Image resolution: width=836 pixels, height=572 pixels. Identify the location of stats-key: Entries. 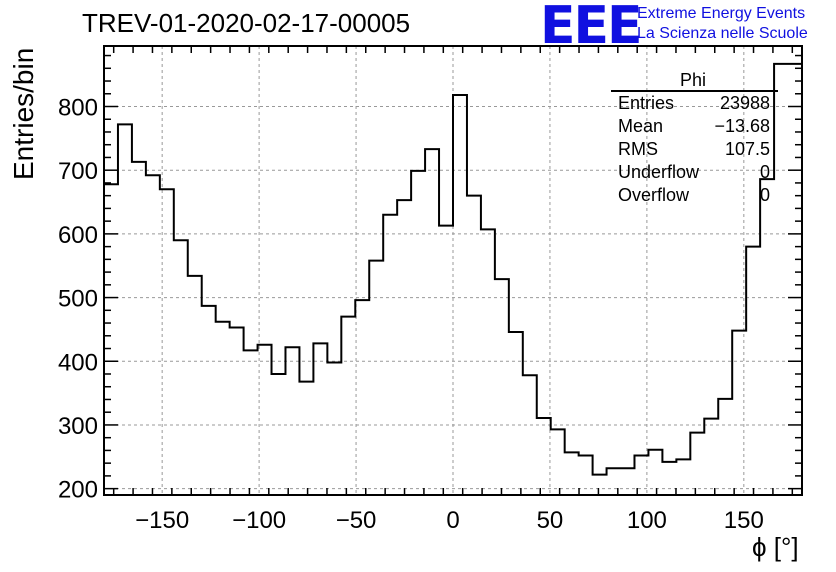
(646, 103).